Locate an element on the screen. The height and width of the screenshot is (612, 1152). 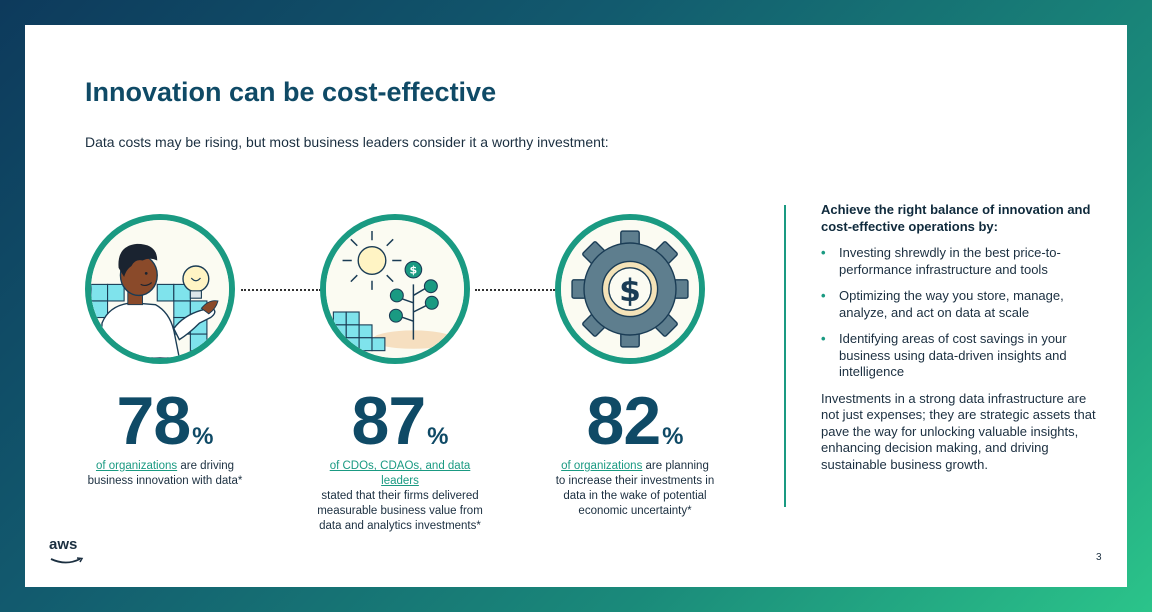
sun-plant-growth-icon: $ is located at coordinates (395, 289).